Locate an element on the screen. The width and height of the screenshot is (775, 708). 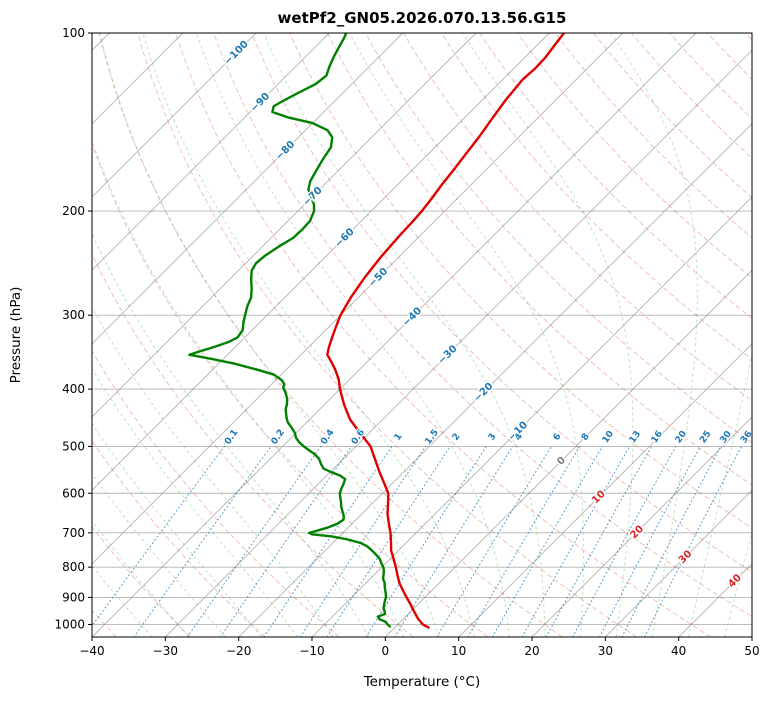
y-tick-label: 200 is located at coordinates (73, 211).